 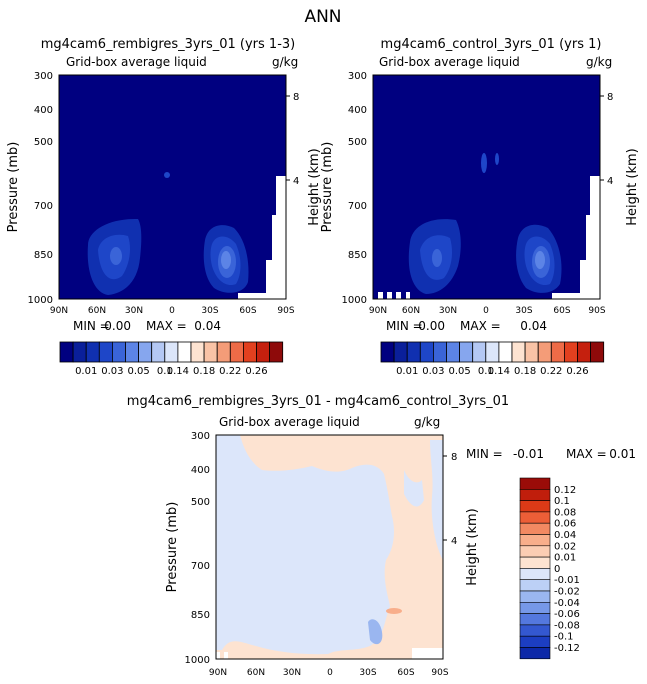 I want to click on figure-title: ANN, so click(x=322, y=17).